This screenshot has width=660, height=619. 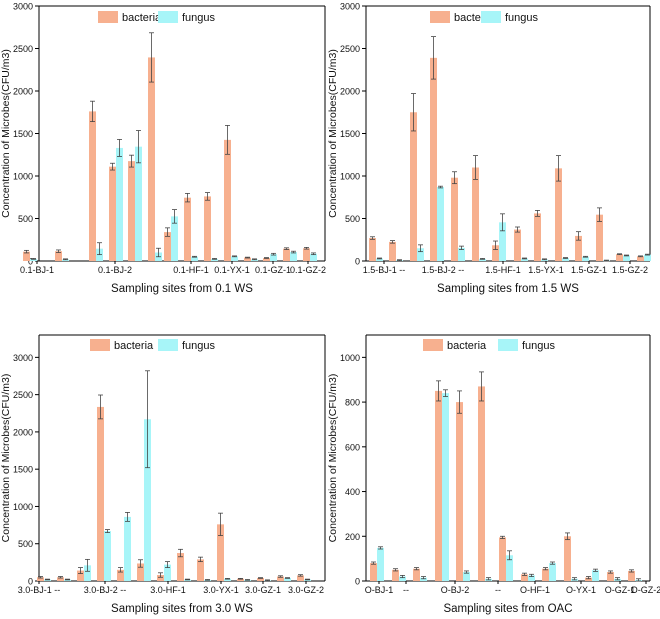 I want to click on x-tick-label: --, so click(x=406, y=590).